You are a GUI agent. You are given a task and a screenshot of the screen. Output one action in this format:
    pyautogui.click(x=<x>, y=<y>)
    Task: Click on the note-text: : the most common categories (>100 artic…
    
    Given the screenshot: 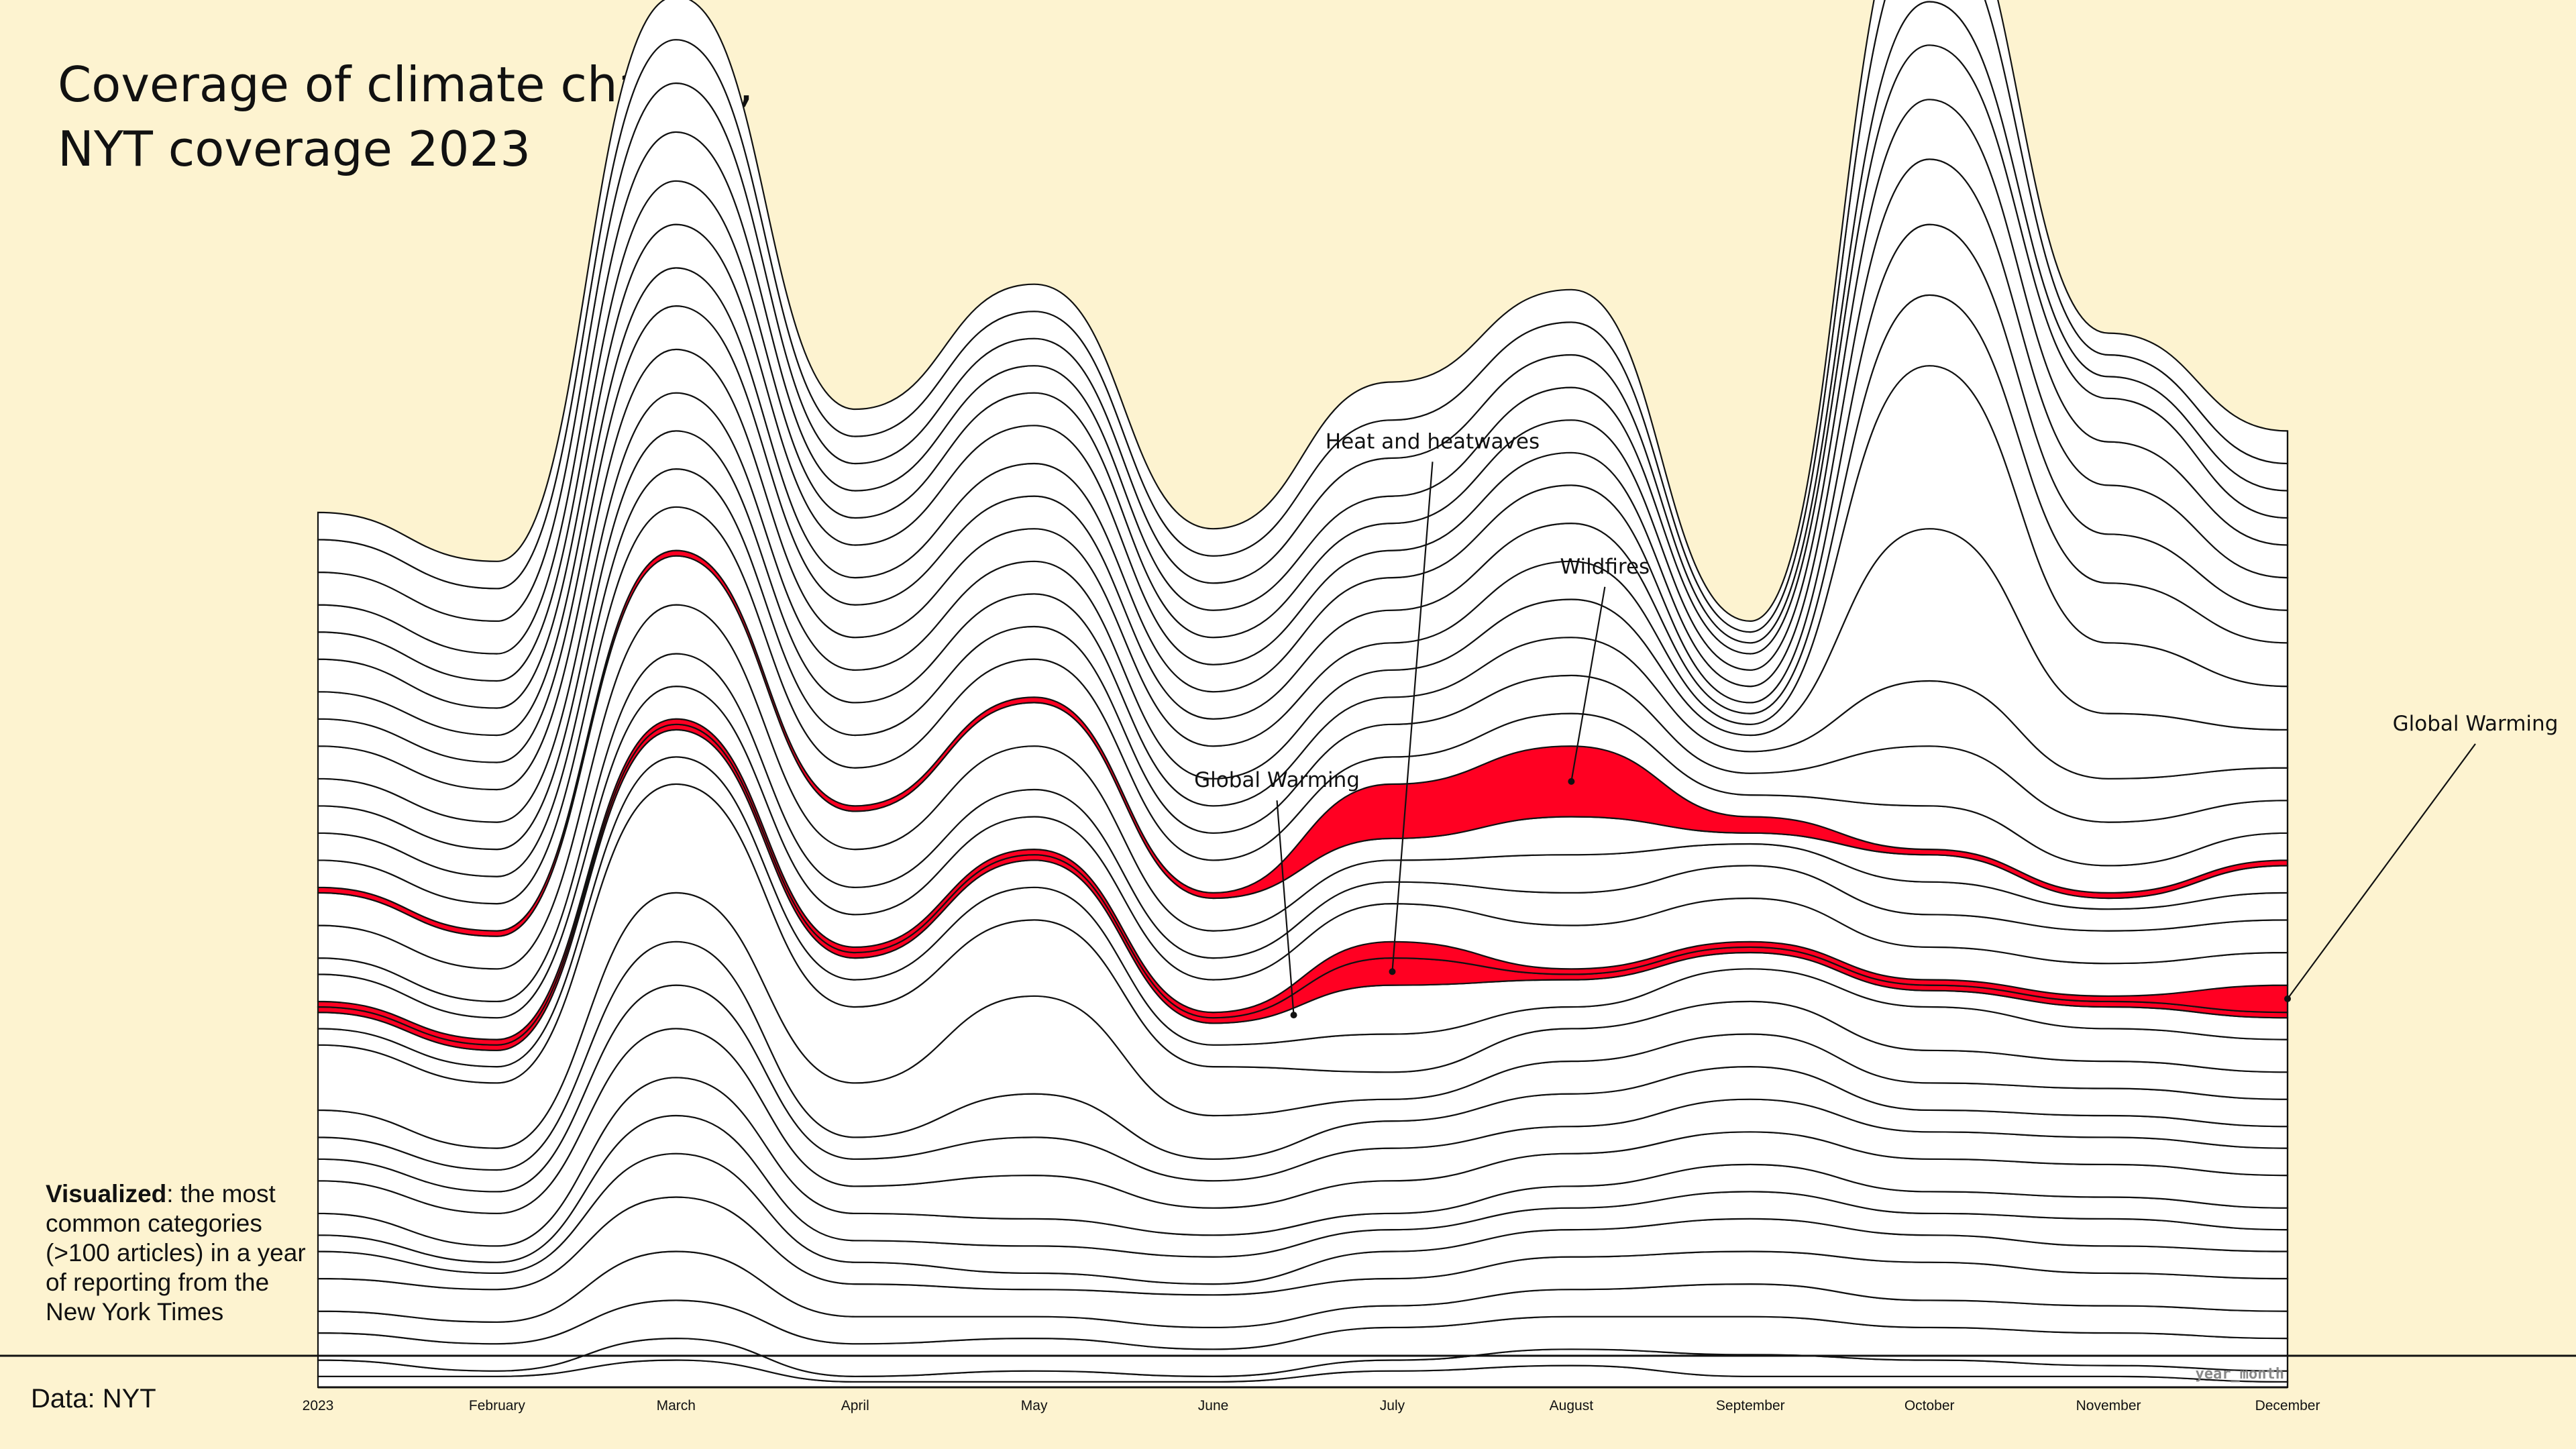 What is the action you would take?
    pyautogui.click(x=176, y=1253)
    